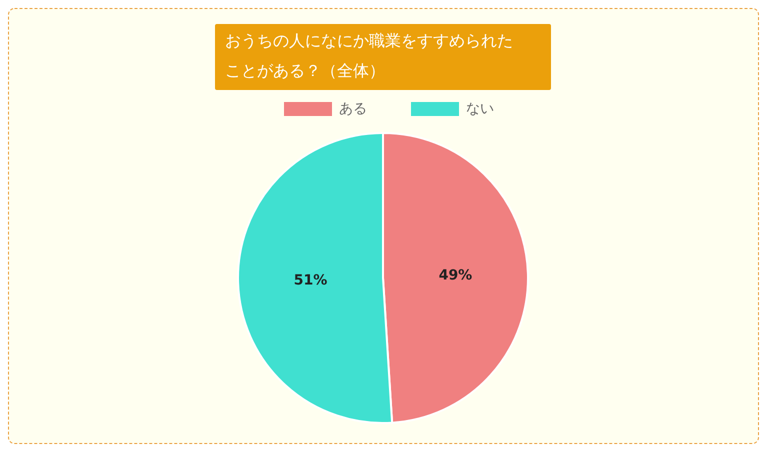  I want to click on legend-label: ある, so click(353, 109).